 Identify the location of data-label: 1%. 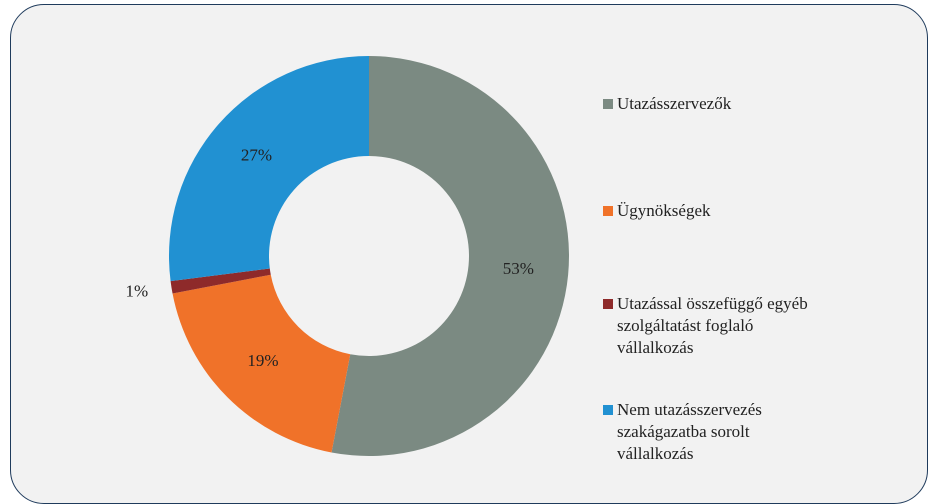
(137, 291).